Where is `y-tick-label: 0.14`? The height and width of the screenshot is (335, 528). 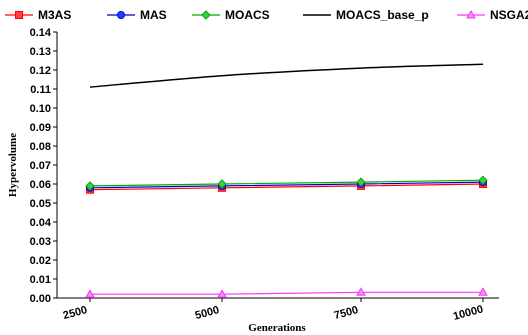
y-tick-label: 0.14 is located at coordinates (41, 33).